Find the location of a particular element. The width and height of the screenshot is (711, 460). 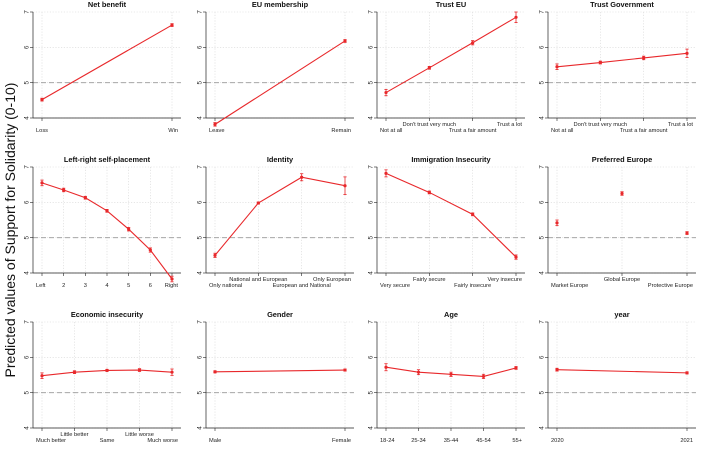

x-tick-label: 3 is located at coordinates (85, 286).